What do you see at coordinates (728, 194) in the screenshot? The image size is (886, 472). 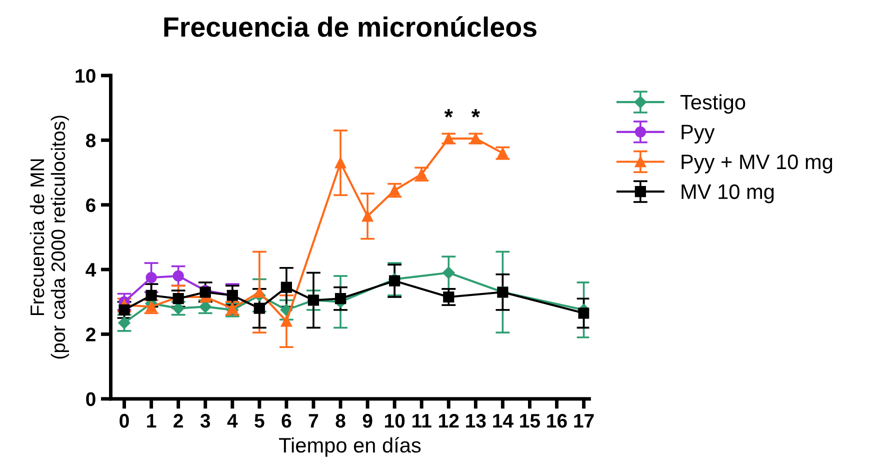 I see `legend-label: MV 10 mg` at bounding box center [728, 194].